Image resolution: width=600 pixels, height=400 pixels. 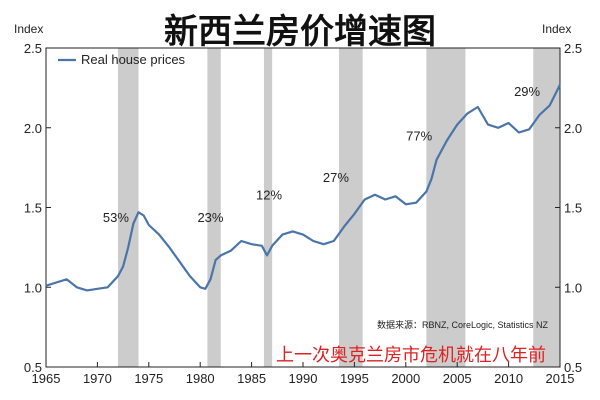 What do you see at coordinates (573, 128) in the screenshot?
I see `y-tick-label-right: 2.0` at bounding box center [573, 128].